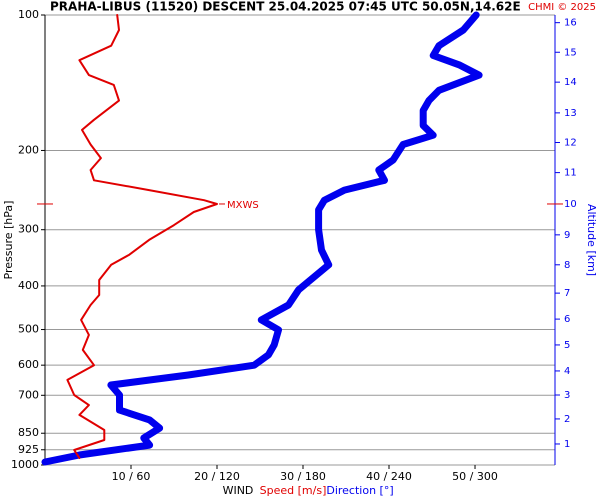 This screenshot has width=600, height=500. I want to click on y2-tick-label: 4, so click(567, 371).